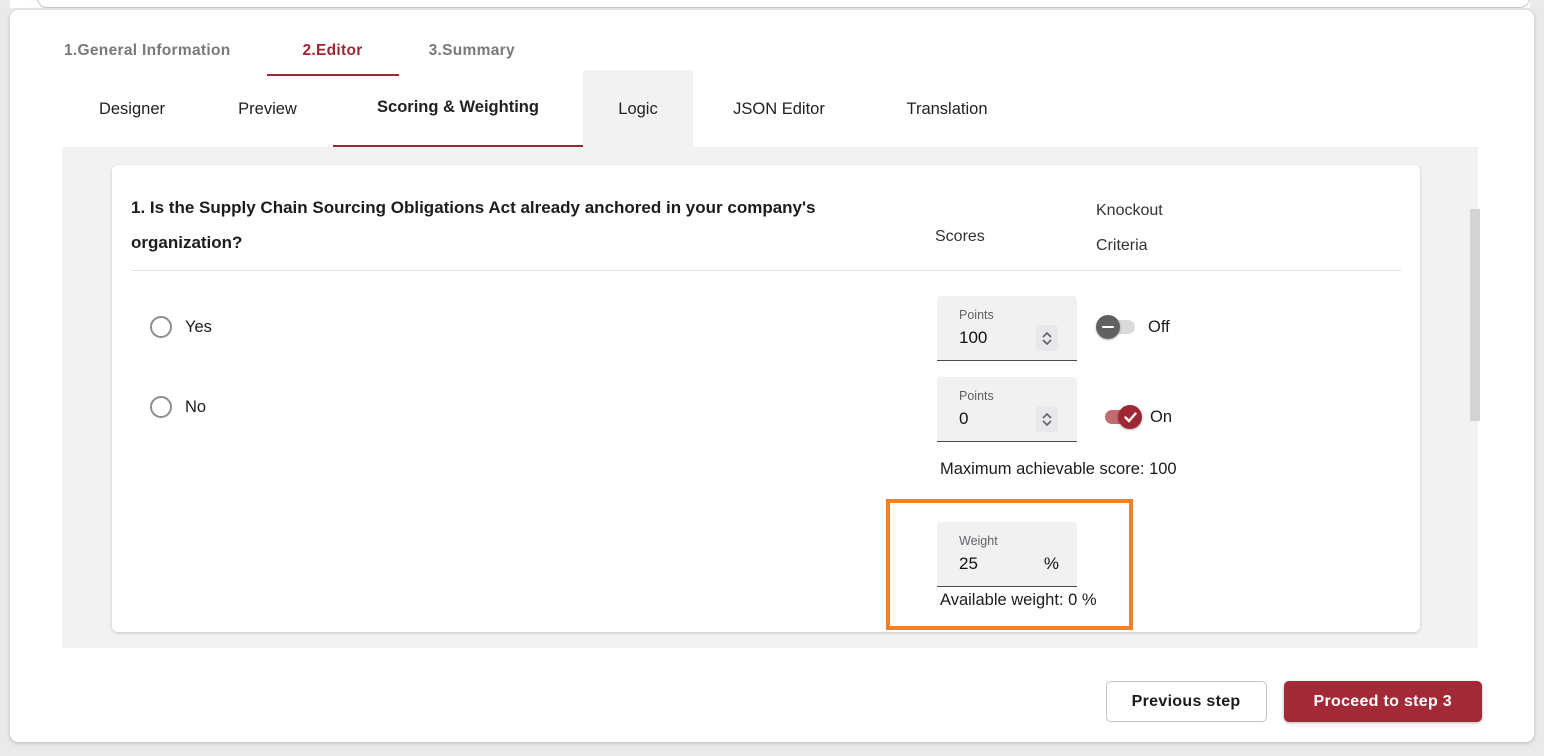  What do you see at coordinates (766, 270) in the screenshot?
I see `question-divider` at bounding box center [766, 270].